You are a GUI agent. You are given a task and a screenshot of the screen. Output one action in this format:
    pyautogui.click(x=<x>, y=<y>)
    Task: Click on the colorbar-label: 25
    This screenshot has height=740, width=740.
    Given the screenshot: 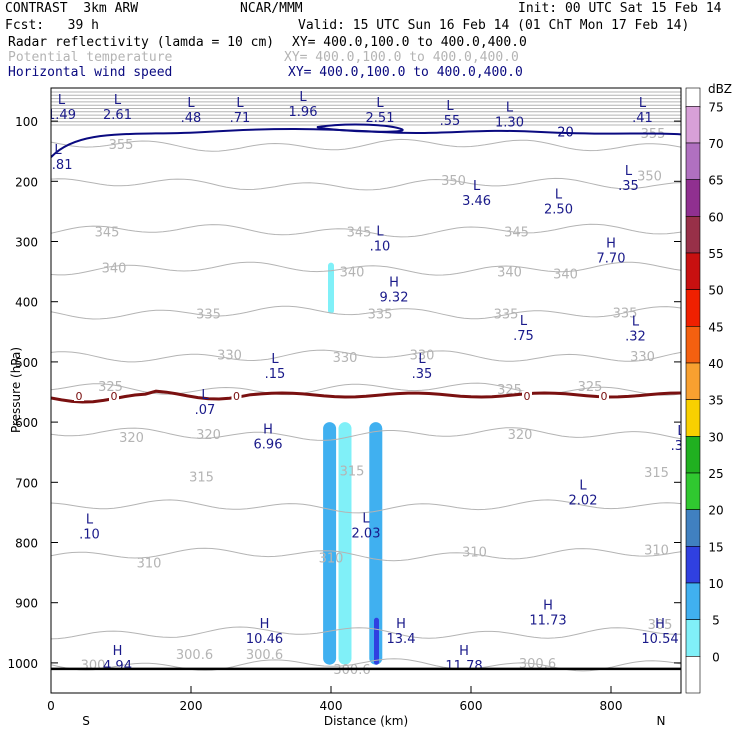 What is the action you would take?
    pyautogui.click(x=715, y=474)
    